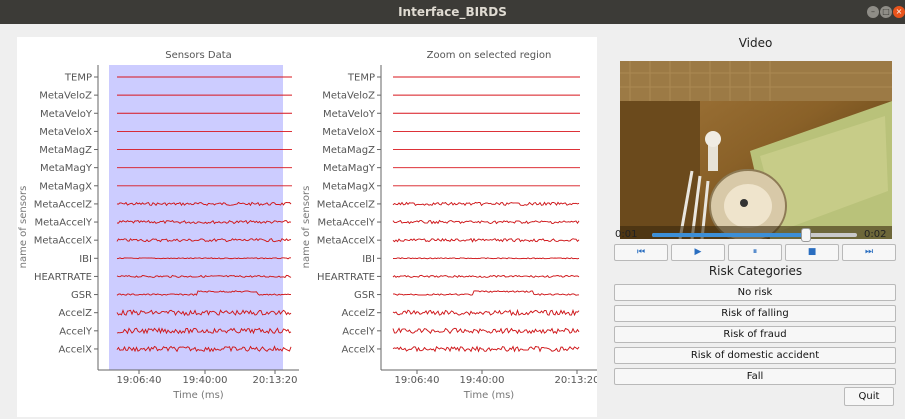  What do you see at coordinates (755, 313) in the screenshot?
I see `risk-of-falling-button: Risk of falling` at bounding box center [755, 313].